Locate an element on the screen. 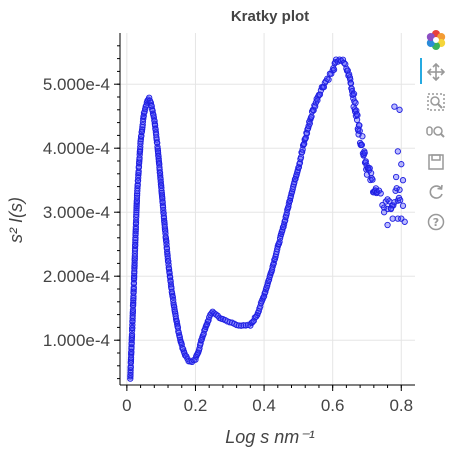  x-tick-label: 0.6 is located at coordinates (333, 405).